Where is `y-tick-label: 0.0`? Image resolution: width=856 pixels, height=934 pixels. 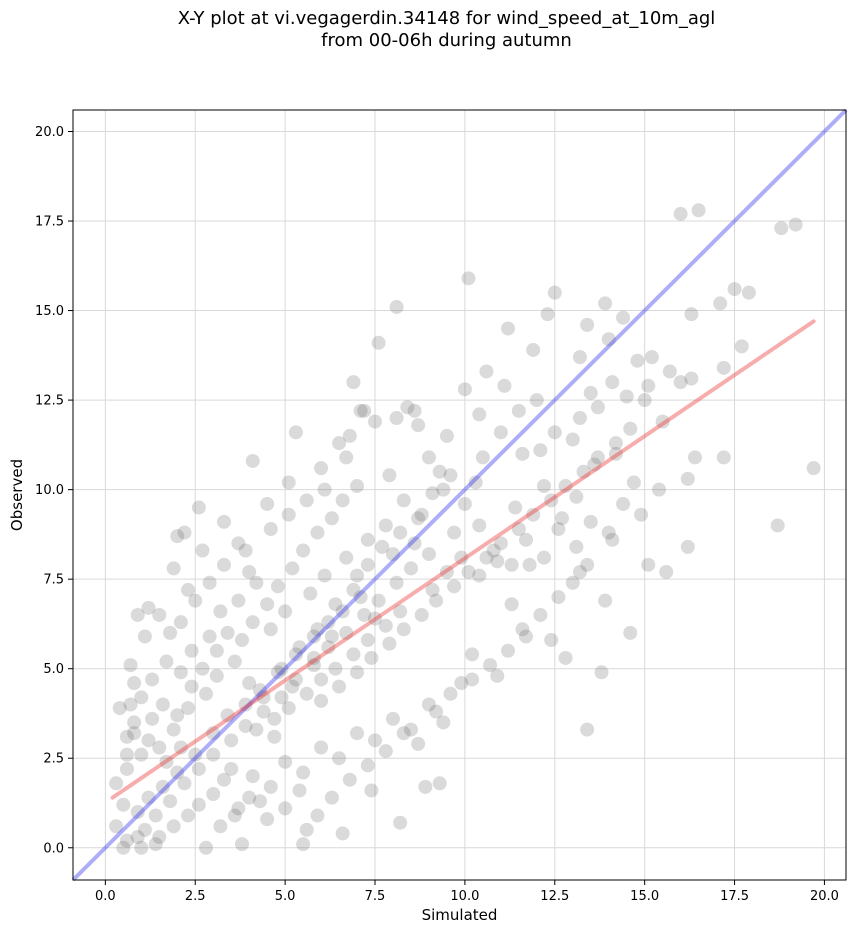
y-tick-label: 0.0 is located at coordinates (53, 848).